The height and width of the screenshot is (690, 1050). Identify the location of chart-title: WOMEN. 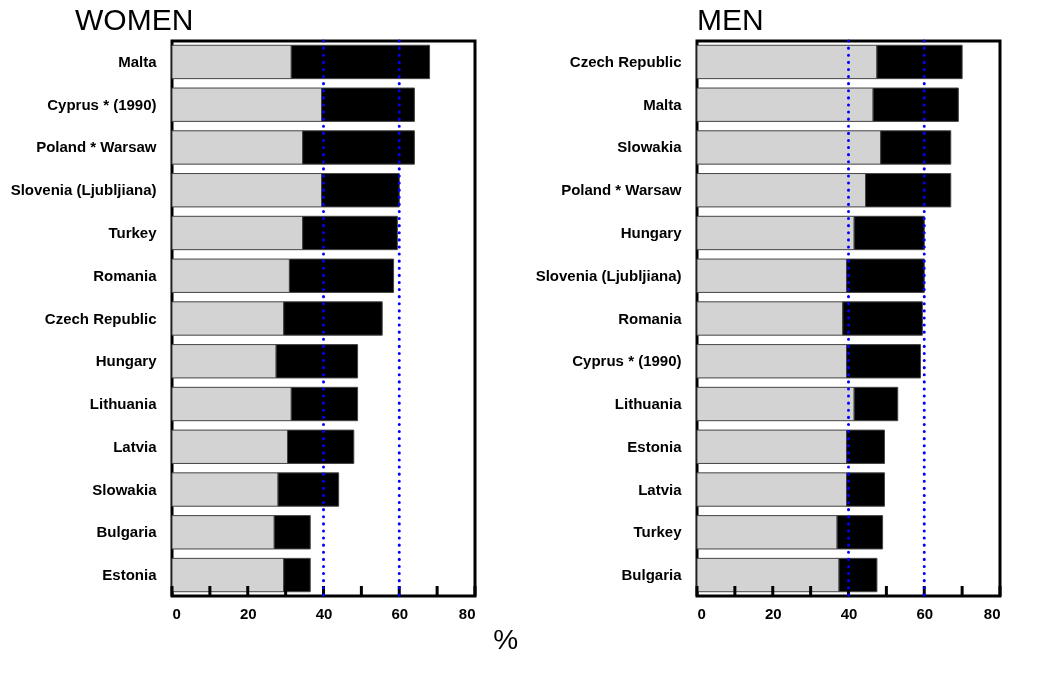
(134, 19).